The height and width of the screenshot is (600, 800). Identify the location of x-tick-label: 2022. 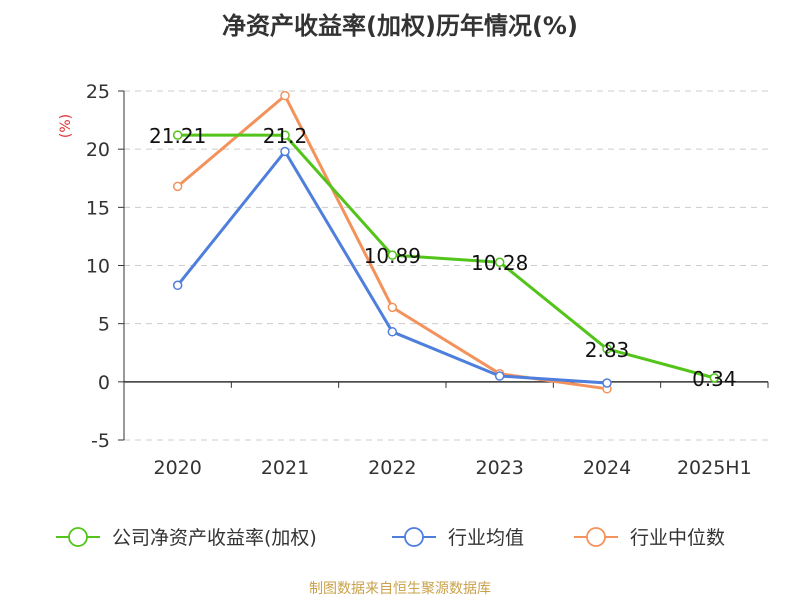
(392, 468).